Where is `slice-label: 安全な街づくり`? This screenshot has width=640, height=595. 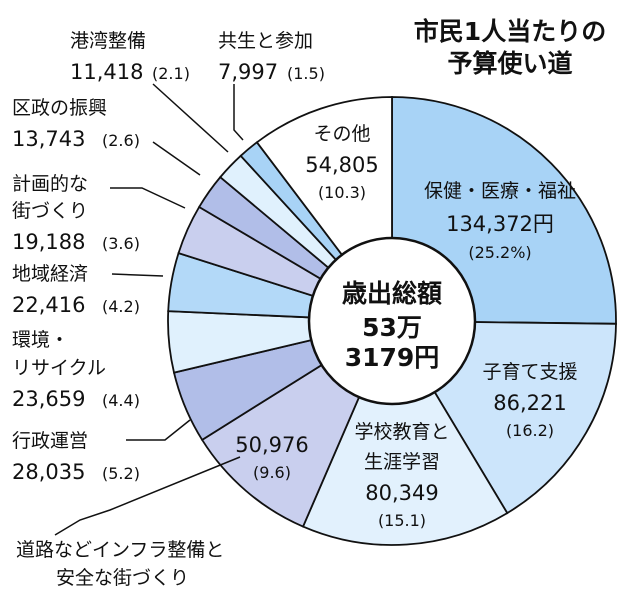
slice-label: 安全な街づくり is located at coordinates (122, 578).